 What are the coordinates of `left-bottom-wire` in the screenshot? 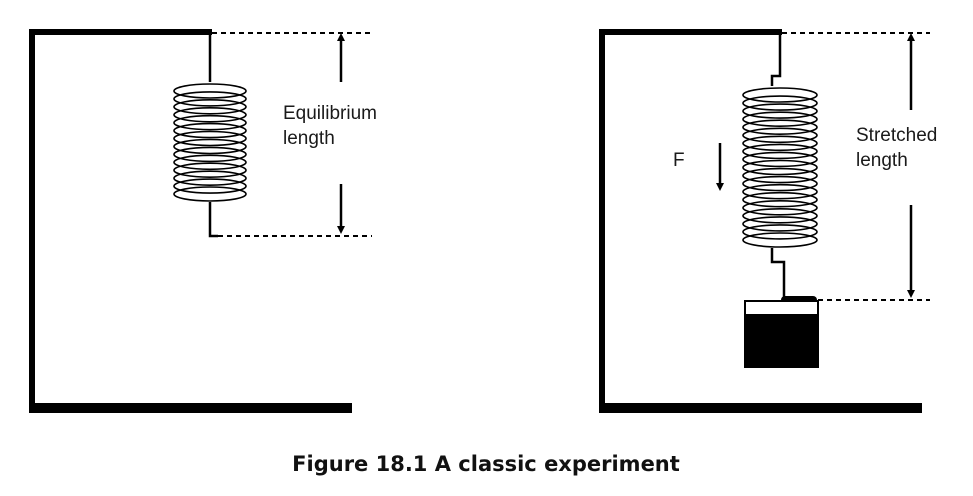 It's located at (213, 220).